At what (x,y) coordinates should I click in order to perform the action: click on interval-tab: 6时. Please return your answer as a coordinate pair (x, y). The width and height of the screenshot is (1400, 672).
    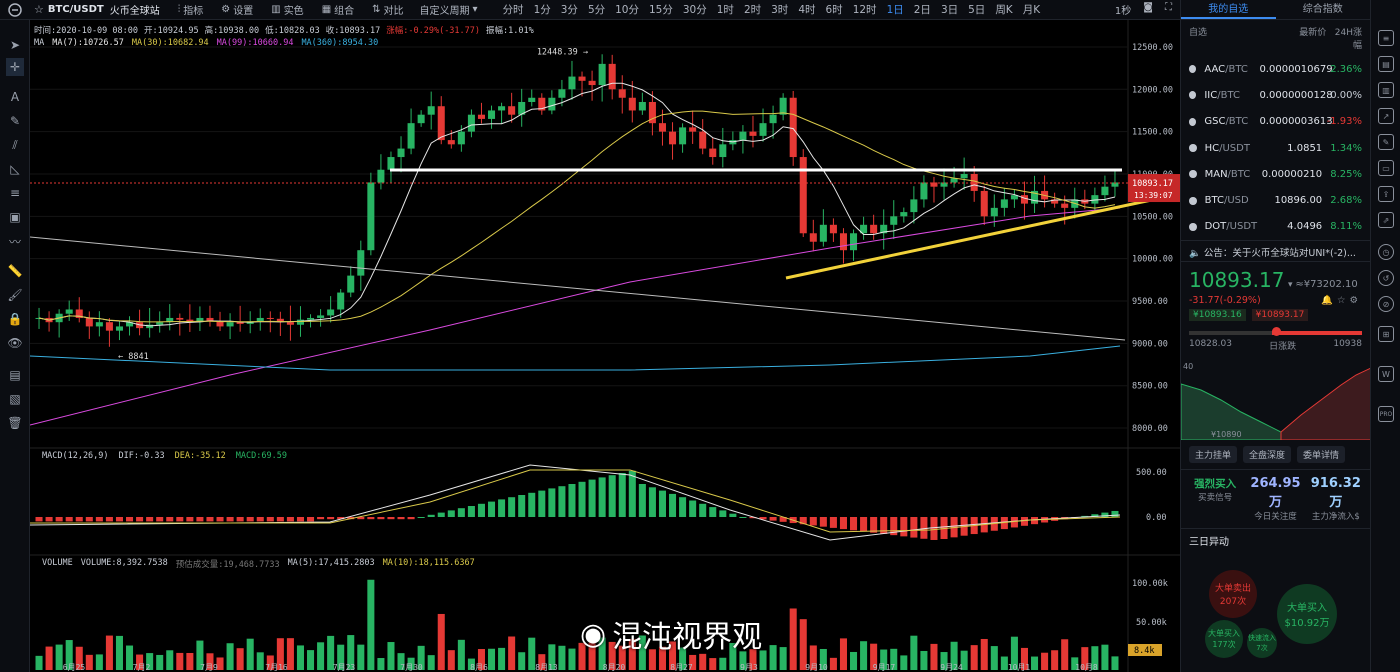
    Looking at the image, I should click on (834, 10).